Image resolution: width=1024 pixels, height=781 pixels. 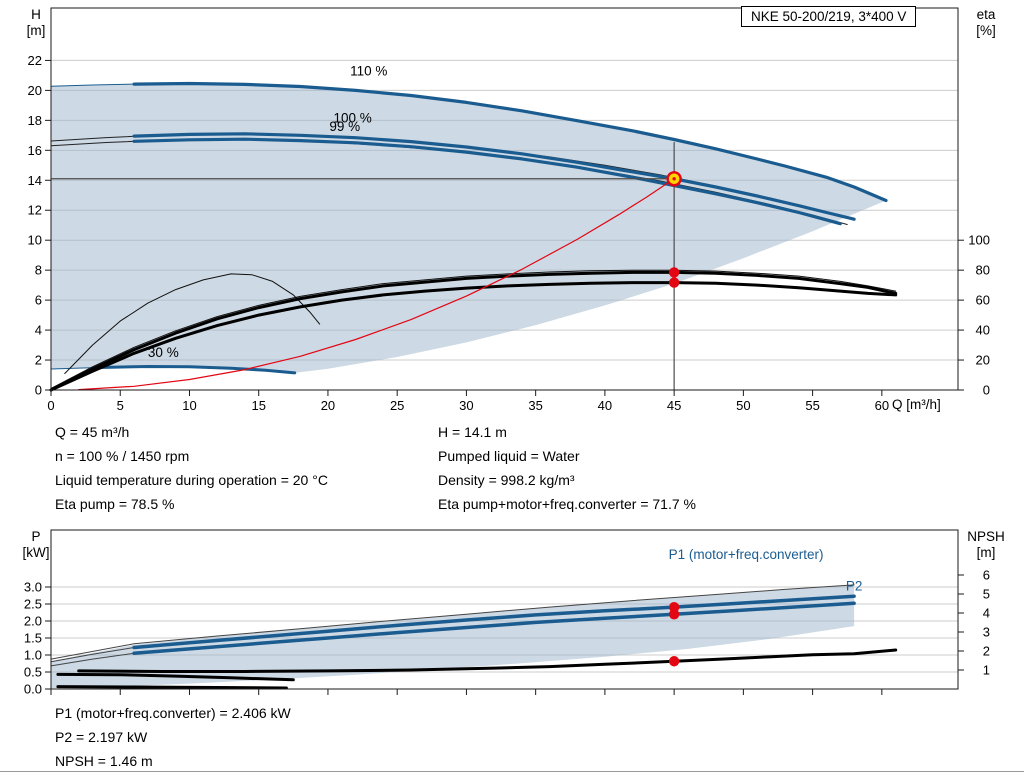 What do you see at coordinates (494, 628) in the screenshot?
I see `curve-p2` at bounding box center [494, 628].